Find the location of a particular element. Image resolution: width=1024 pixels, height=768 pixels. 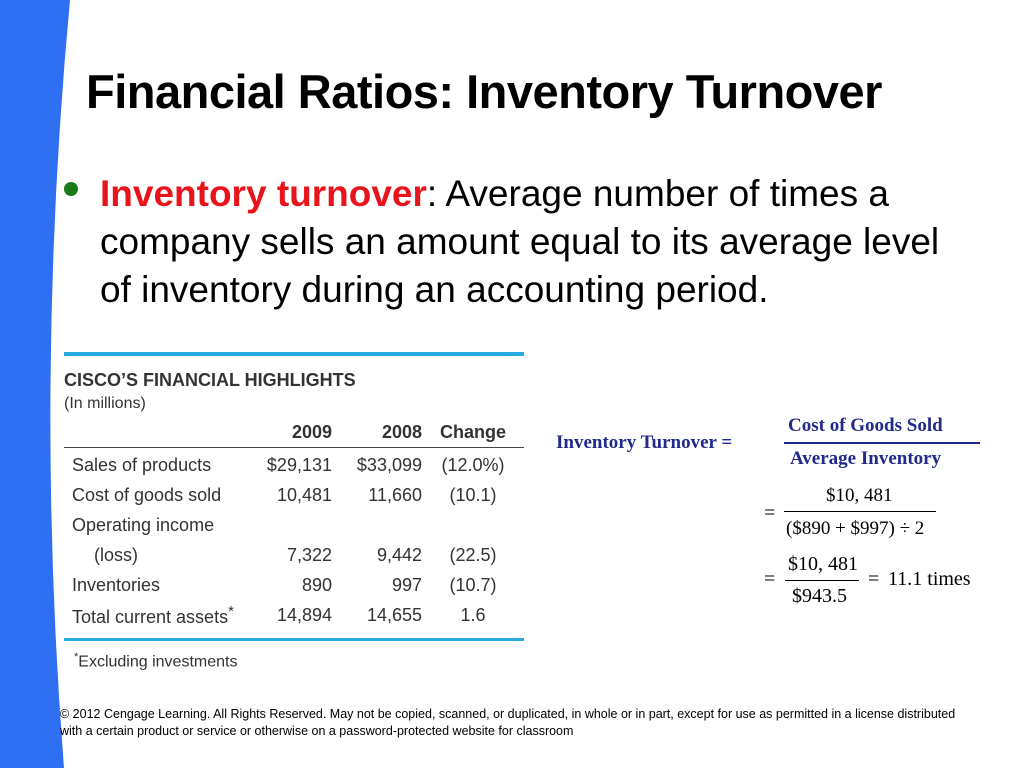

row-label: (loss) is located at coordinates (116, 554).